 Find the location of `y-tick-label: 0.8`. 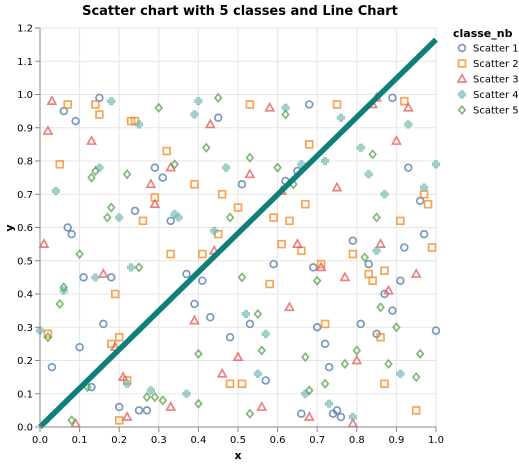

y-tick-label: 0.8 is located at coordinates (25, 162).